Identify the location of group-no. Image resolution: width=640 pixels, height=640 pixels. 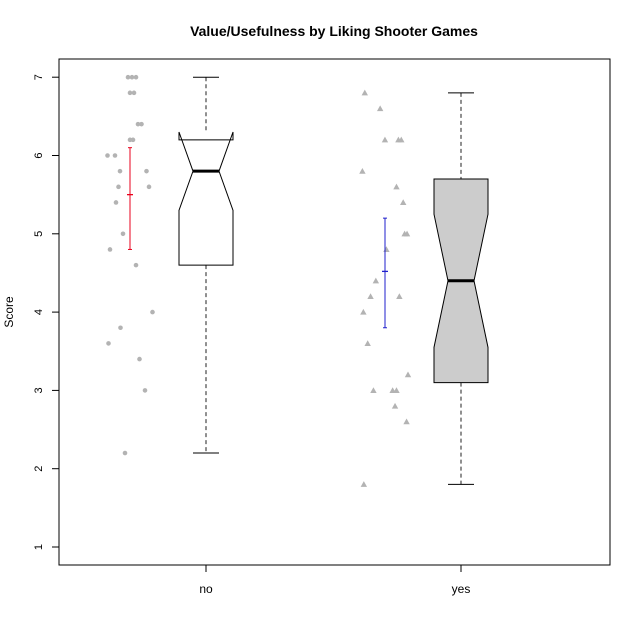
(169, 265).